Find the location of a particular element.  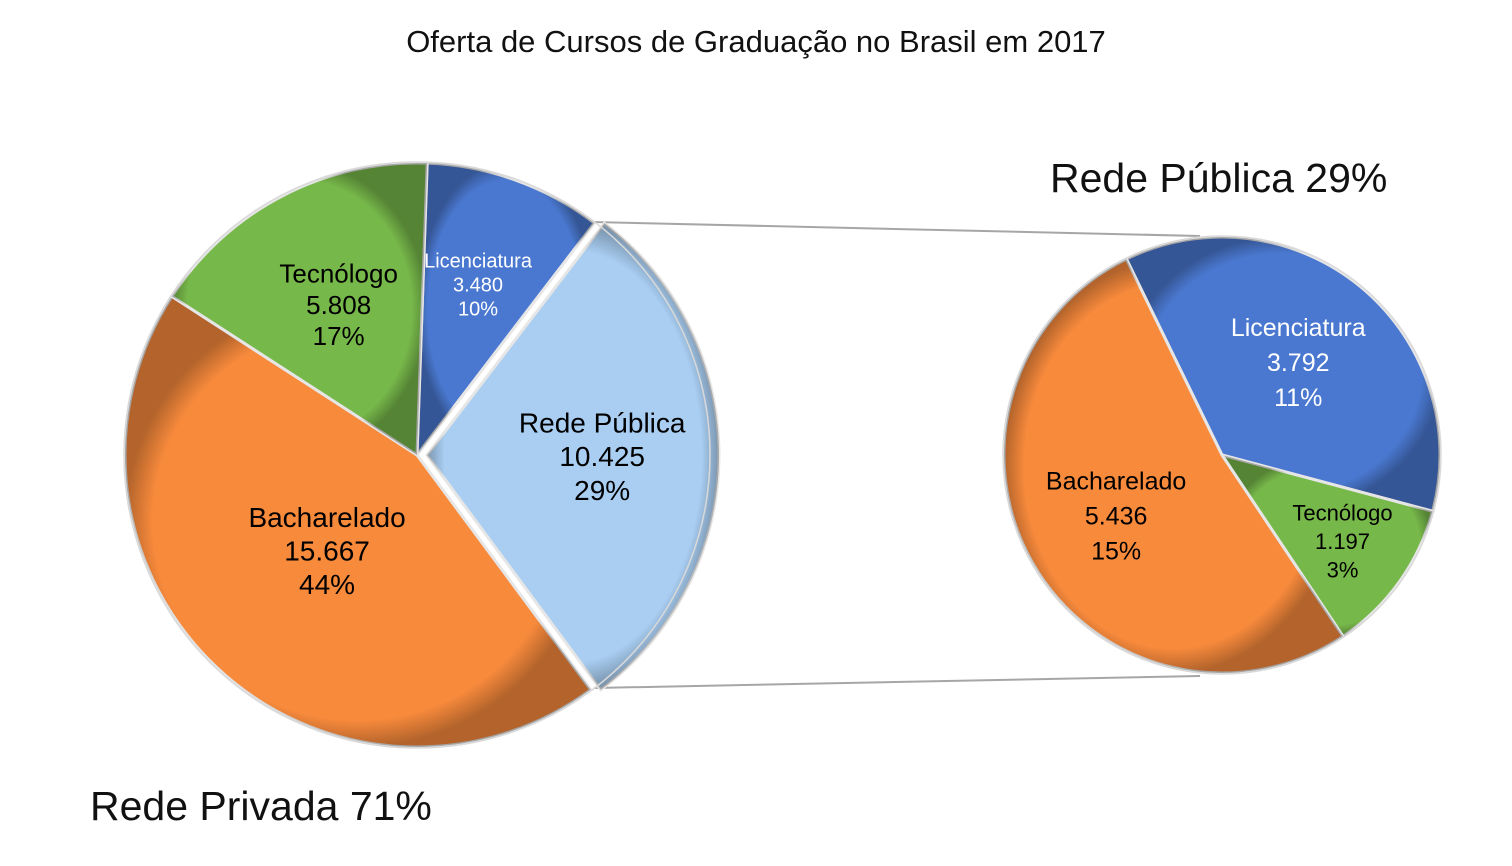

private-network-caption: Rede Privada 71% is located at coordinates (261, 806).